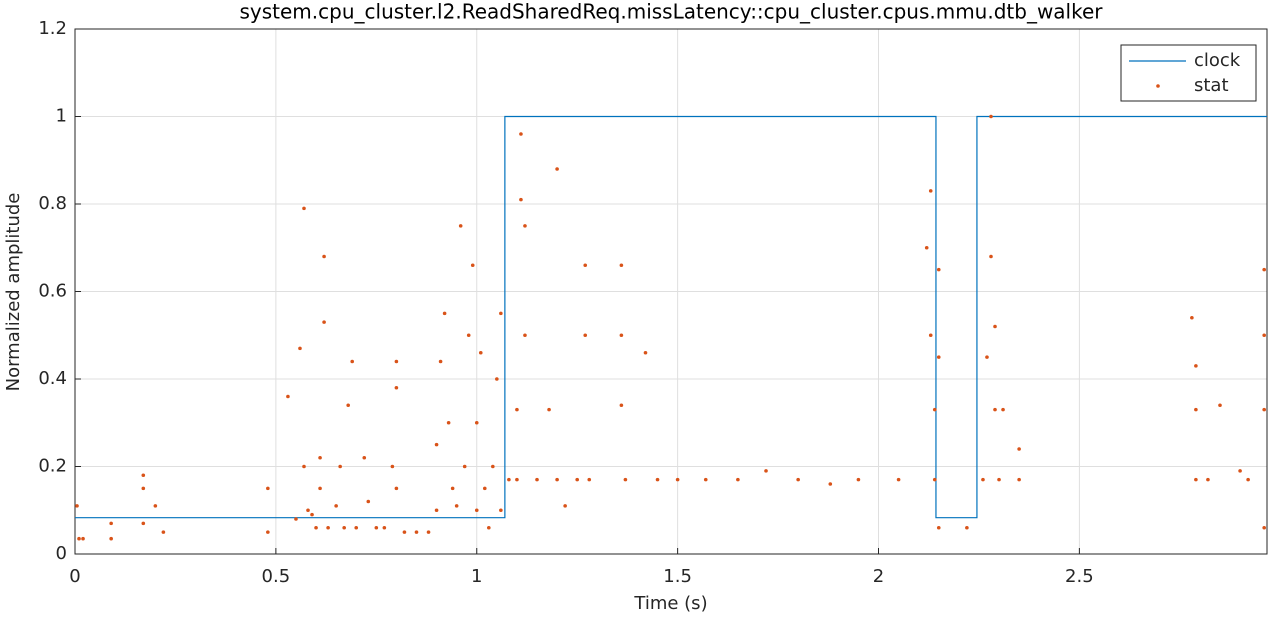  What do you see at coordinates (52, 378) in the screenshot?
I see `y-tick-label: 0.4` at bounding box center [52, 378].